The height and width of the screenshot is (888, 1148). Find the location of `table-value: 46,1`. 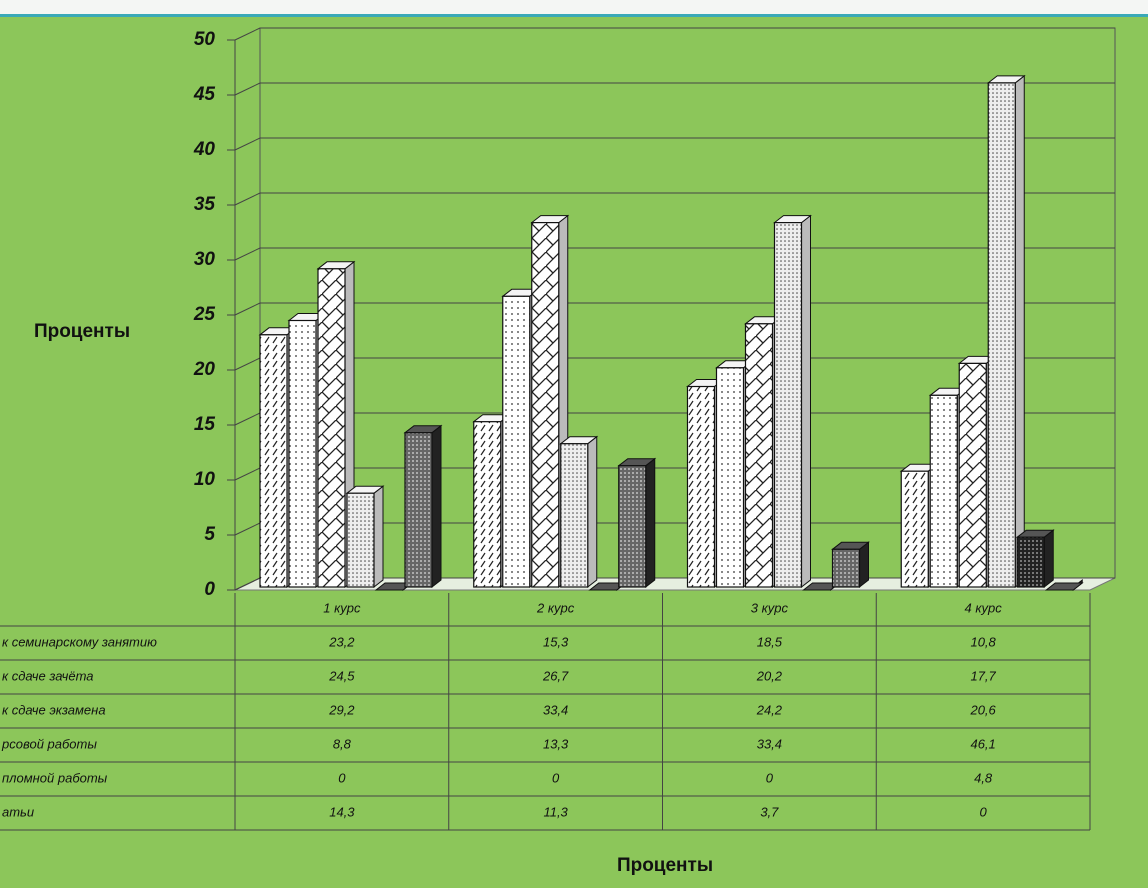

table-value: 46,1 is located at coordinates (982, 743).